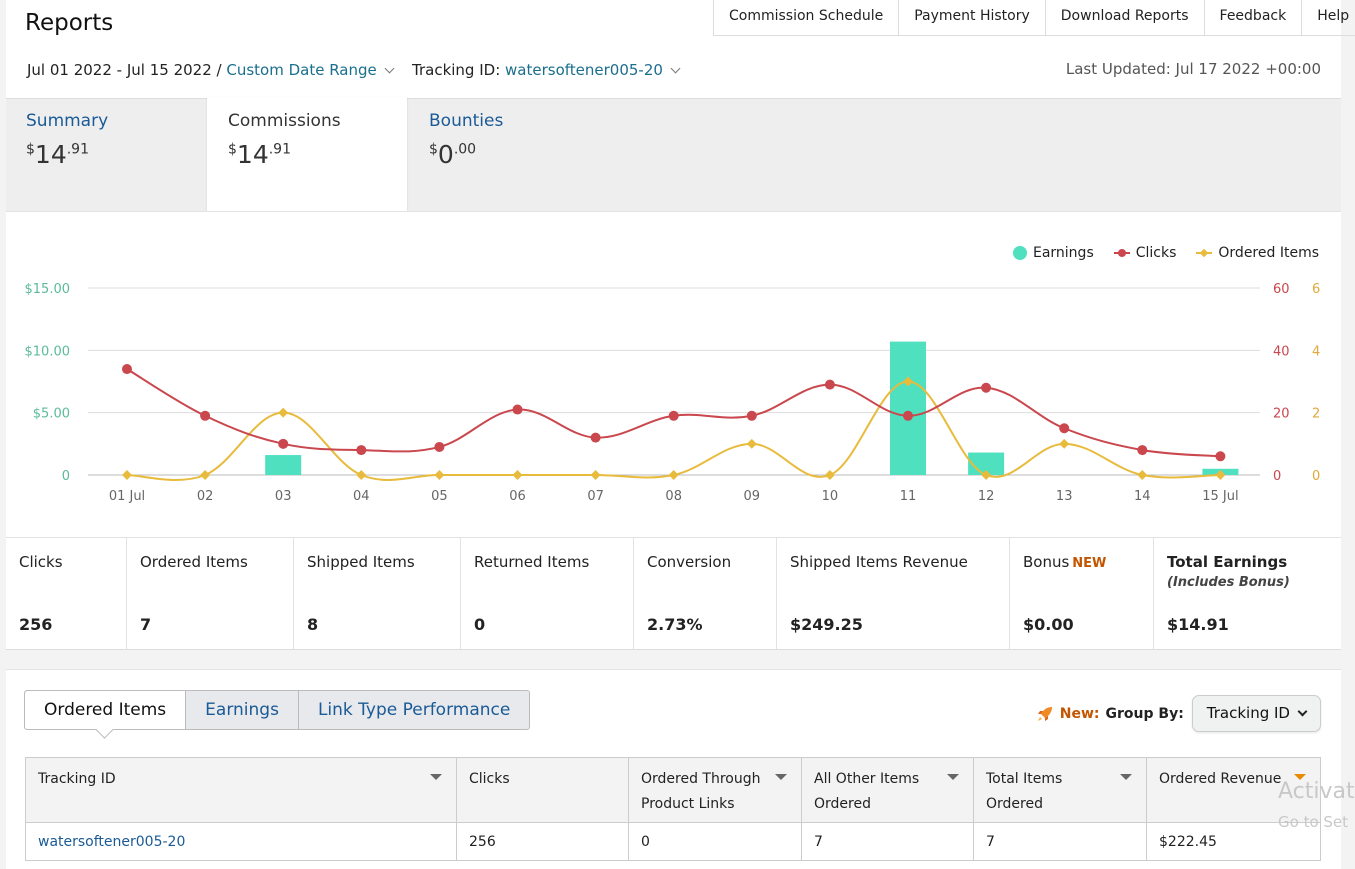  I want to click on col-ordered-through-product-links: Ordered Through Product Links, so click(715, 790).